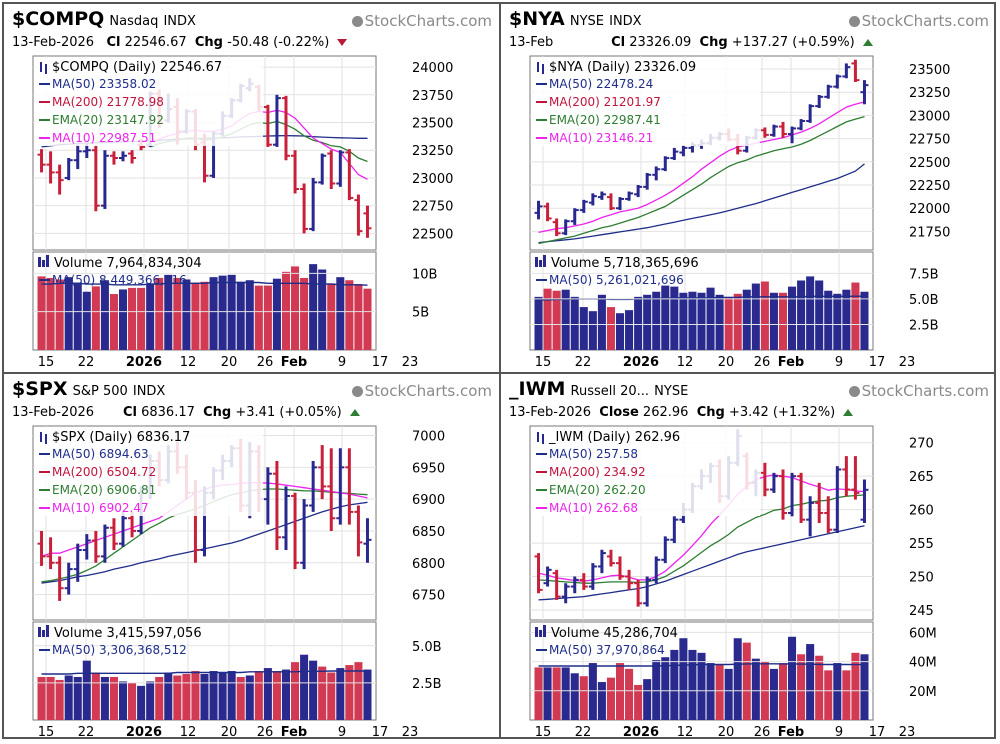 This screenshot has width=1000, height=744. I want to click on x-tick-label: 9, so click(839, 362).